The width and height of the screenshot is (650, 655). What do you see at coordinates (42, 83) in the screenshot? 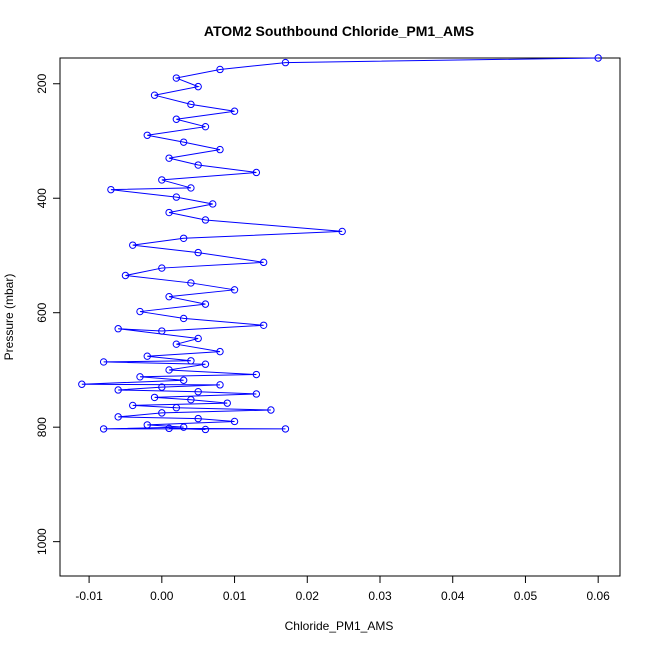
I see `y-tick-label: 200` at bounding box center [42, 83].